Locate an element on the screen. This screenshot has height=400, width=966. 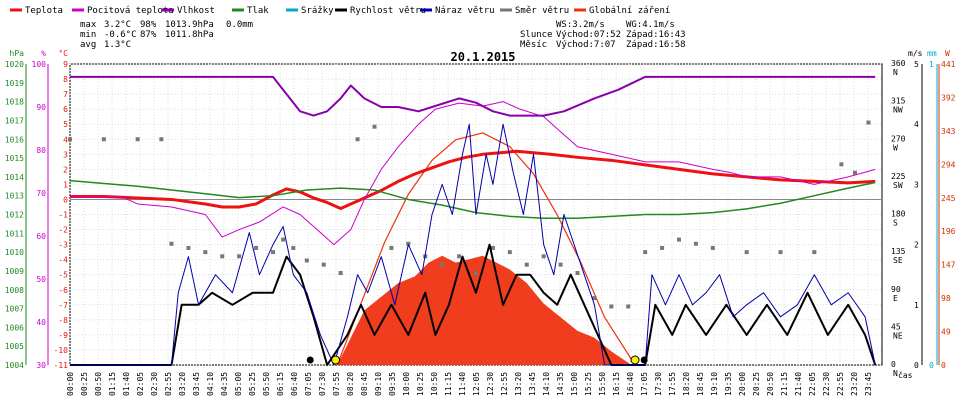
sun-set: Západ:16:43 is located at coordinates (656, 35).